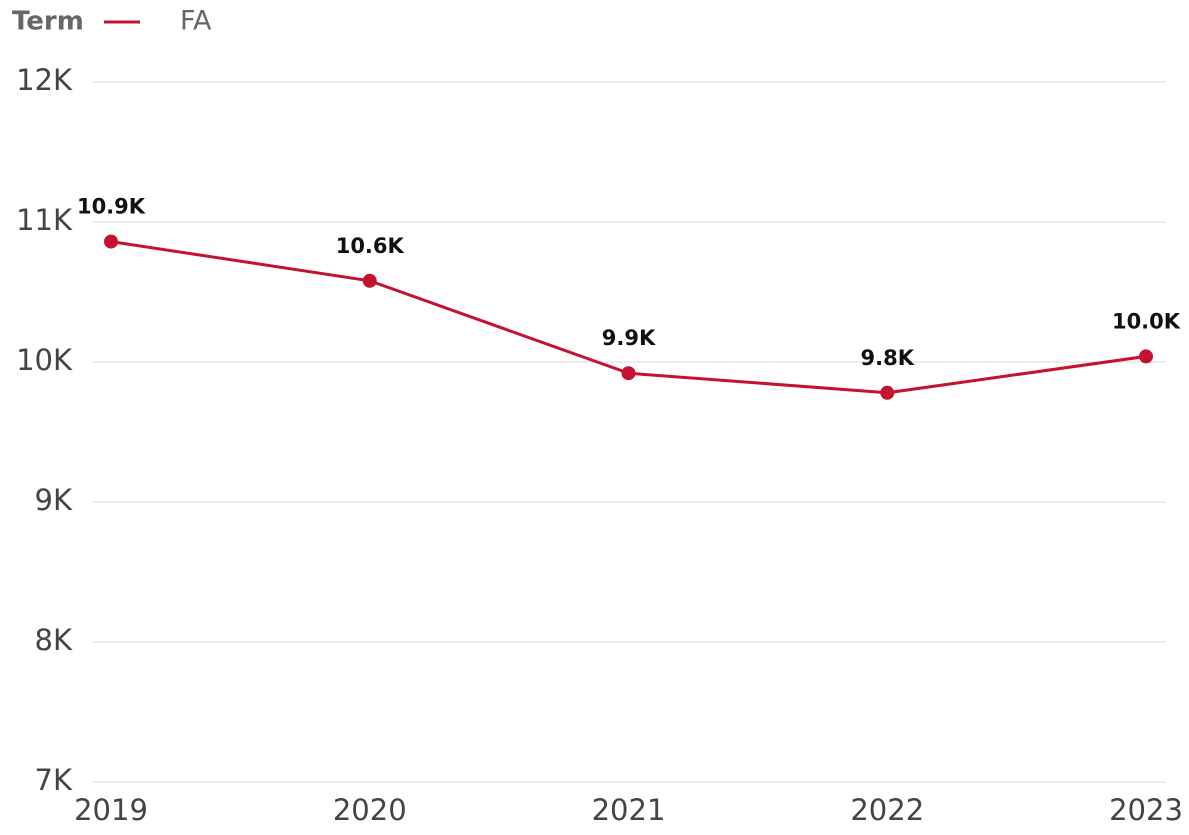  Describe the element at coordinates (111, 810) in the screenshot. I see `x-tick-label: 2019` at that location.